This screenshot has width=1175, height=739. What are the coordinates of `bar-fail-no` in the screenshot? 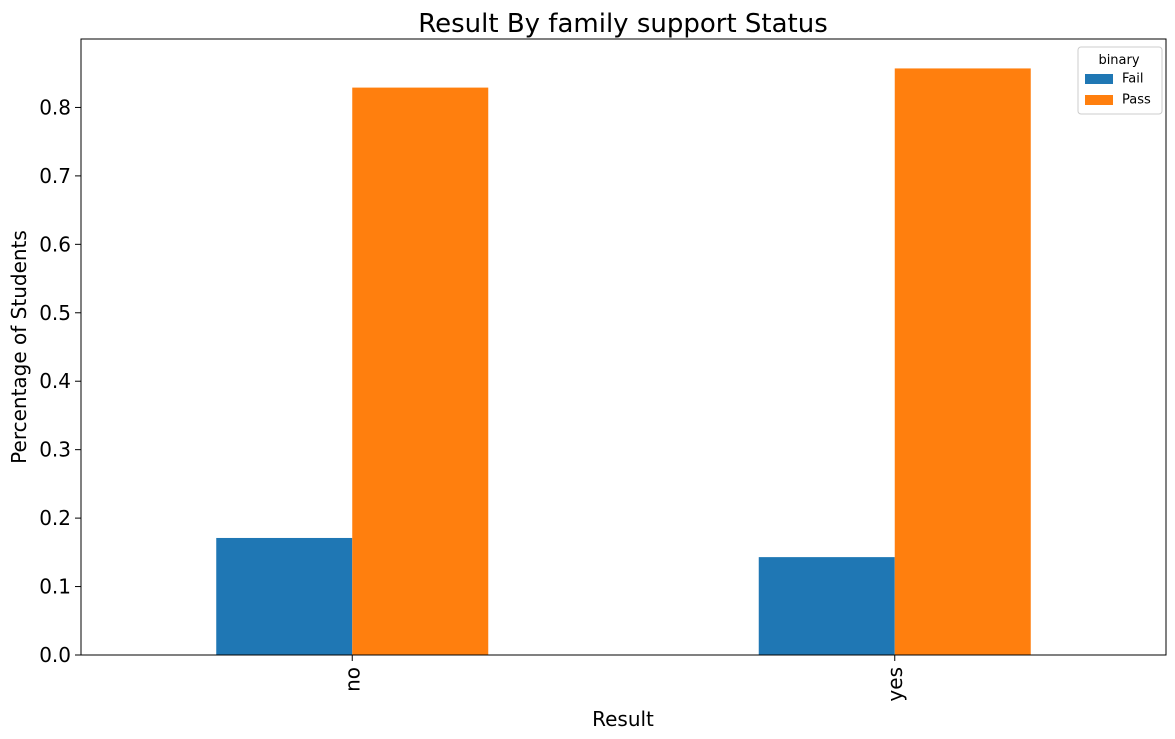 It's located at (284, 596).